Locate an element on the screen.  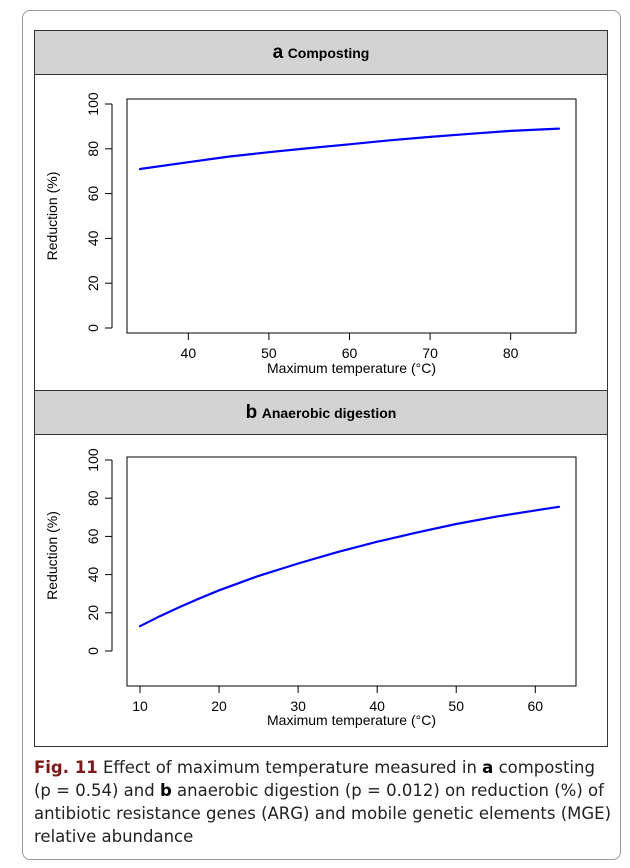
panel-b-header: b Anaerobic digestion is located at coordinates (321, 413).